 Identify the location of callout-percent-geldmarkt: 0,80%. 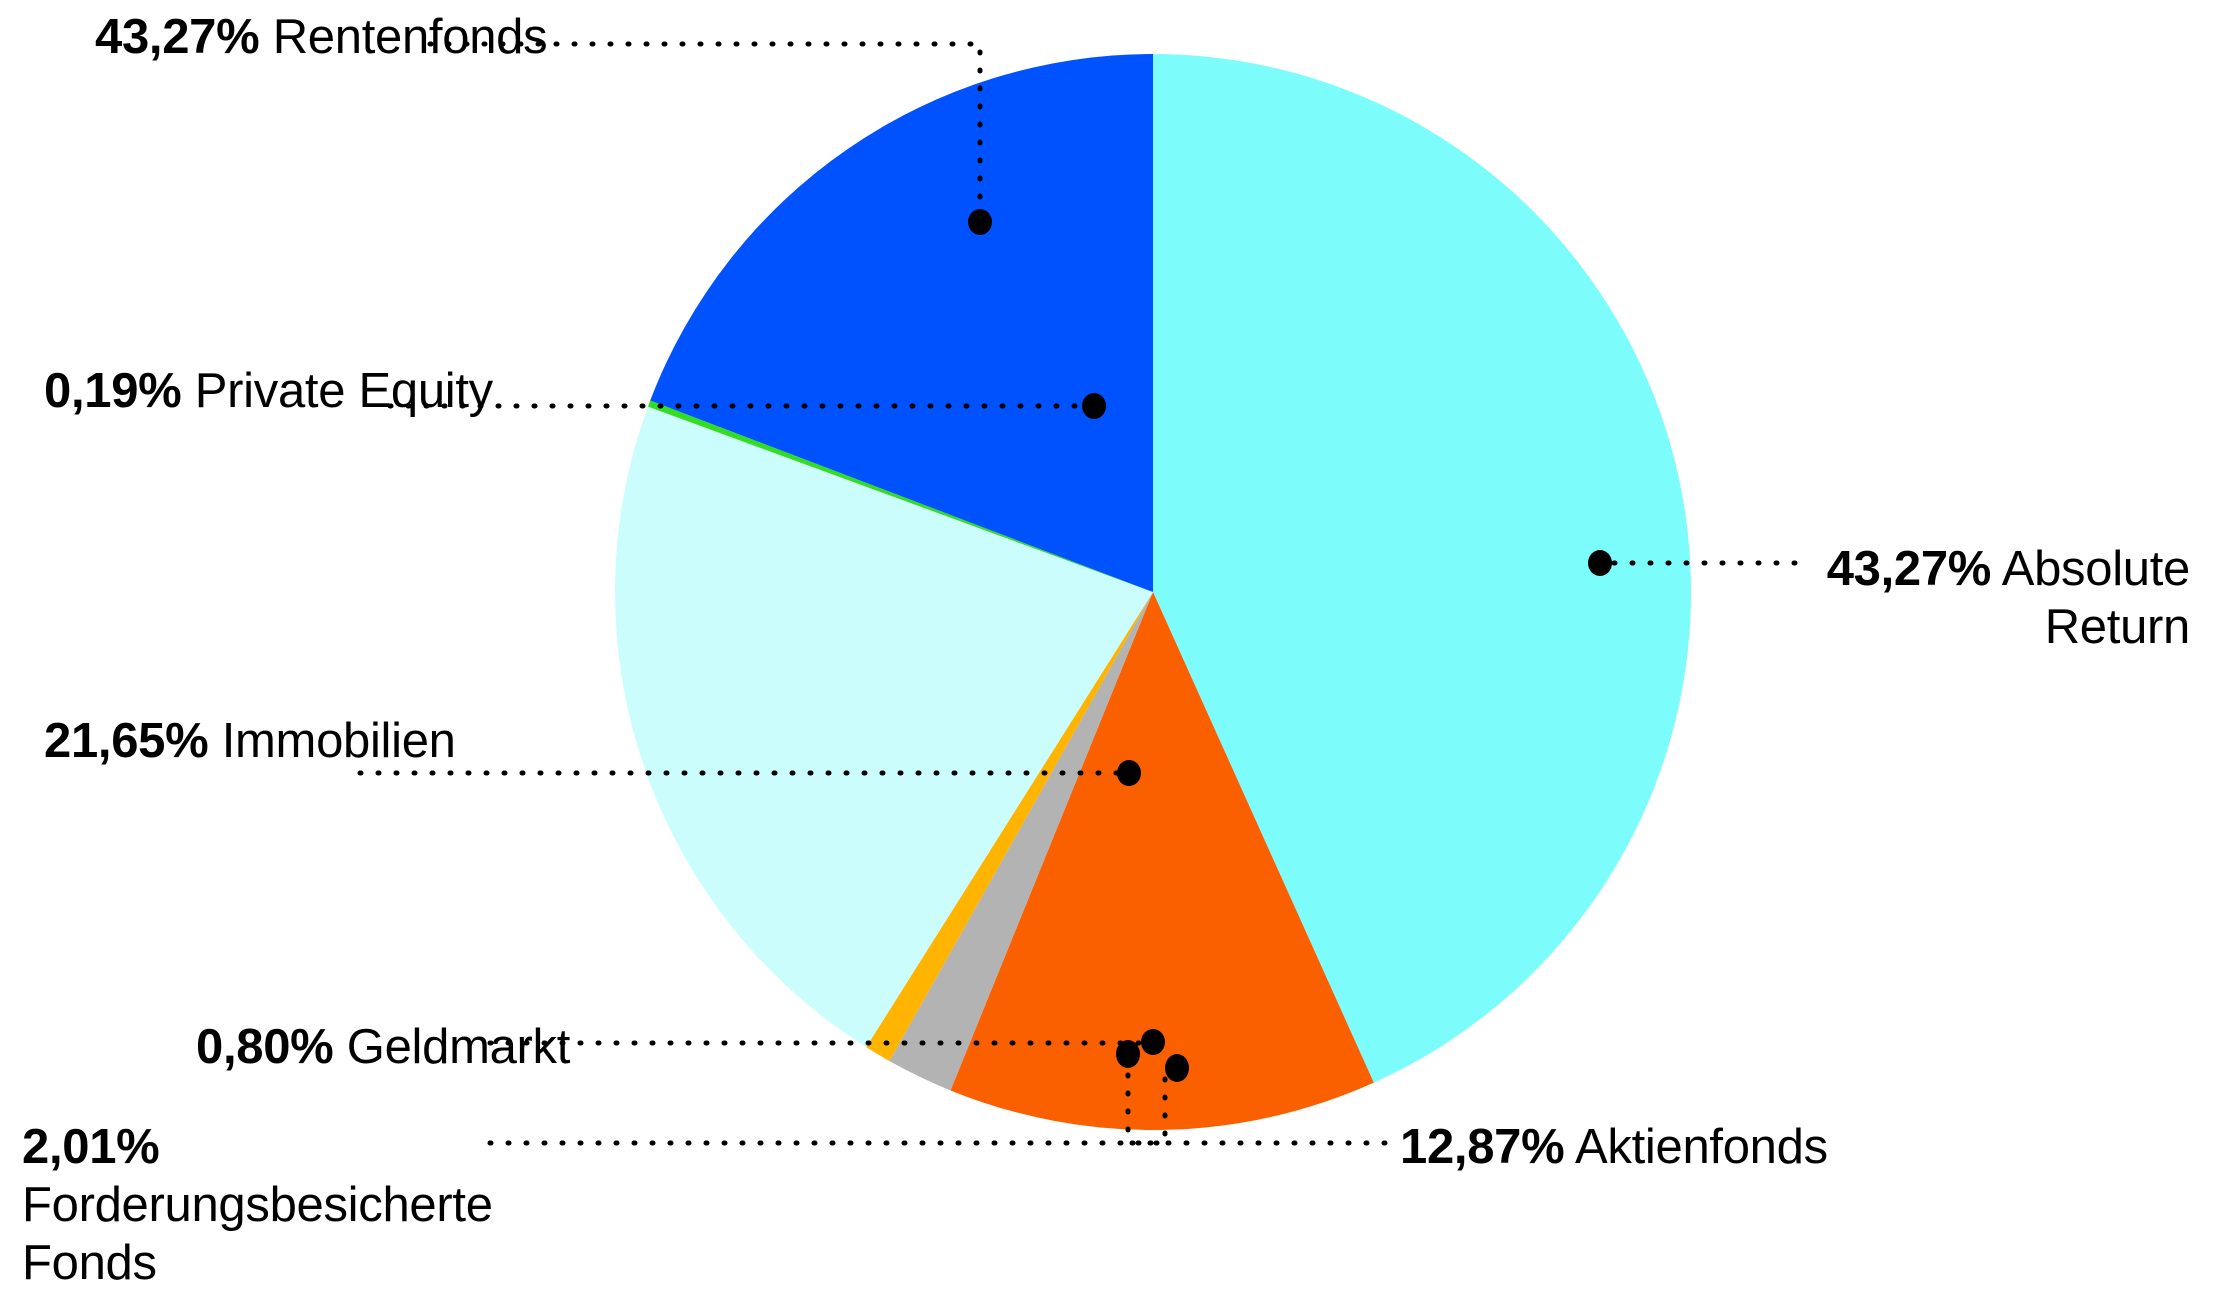
(265, 1047).